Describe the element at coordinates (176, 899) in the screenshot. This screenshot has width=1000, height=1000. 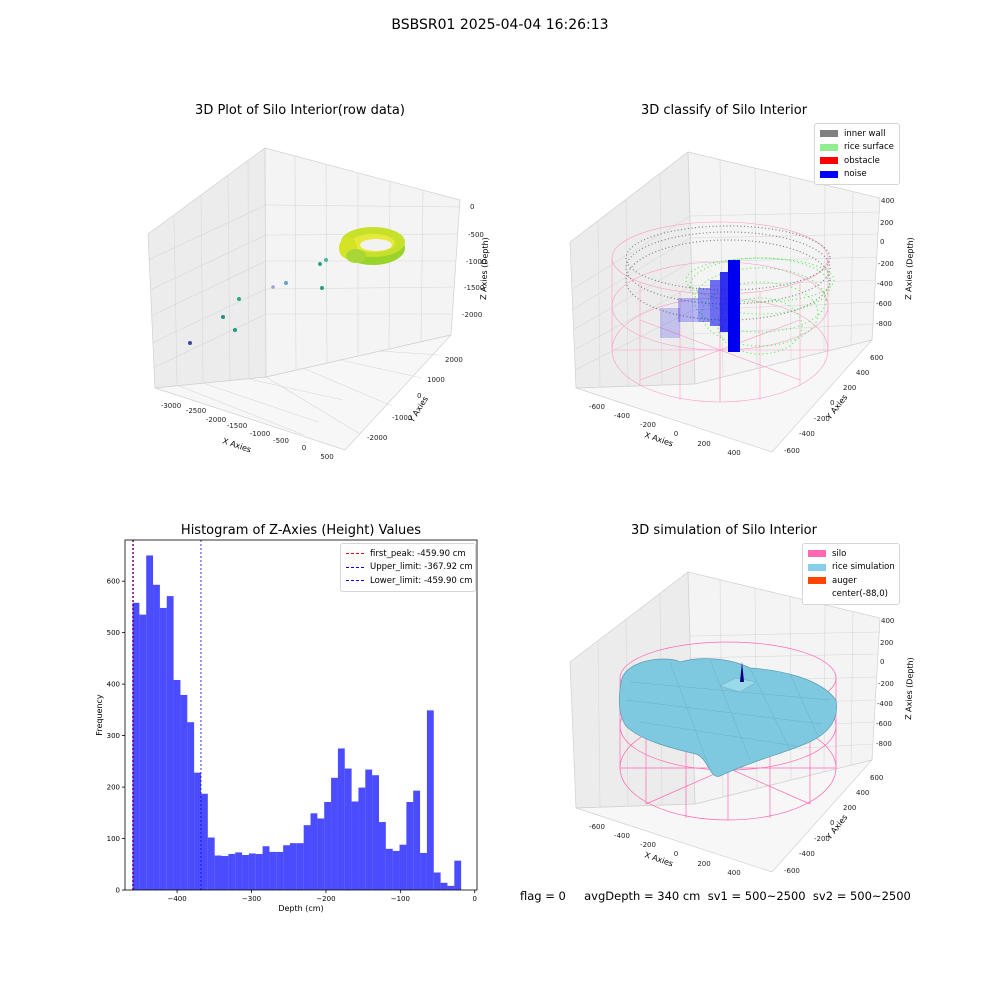
I see `x-tick-label: −400` at that location.